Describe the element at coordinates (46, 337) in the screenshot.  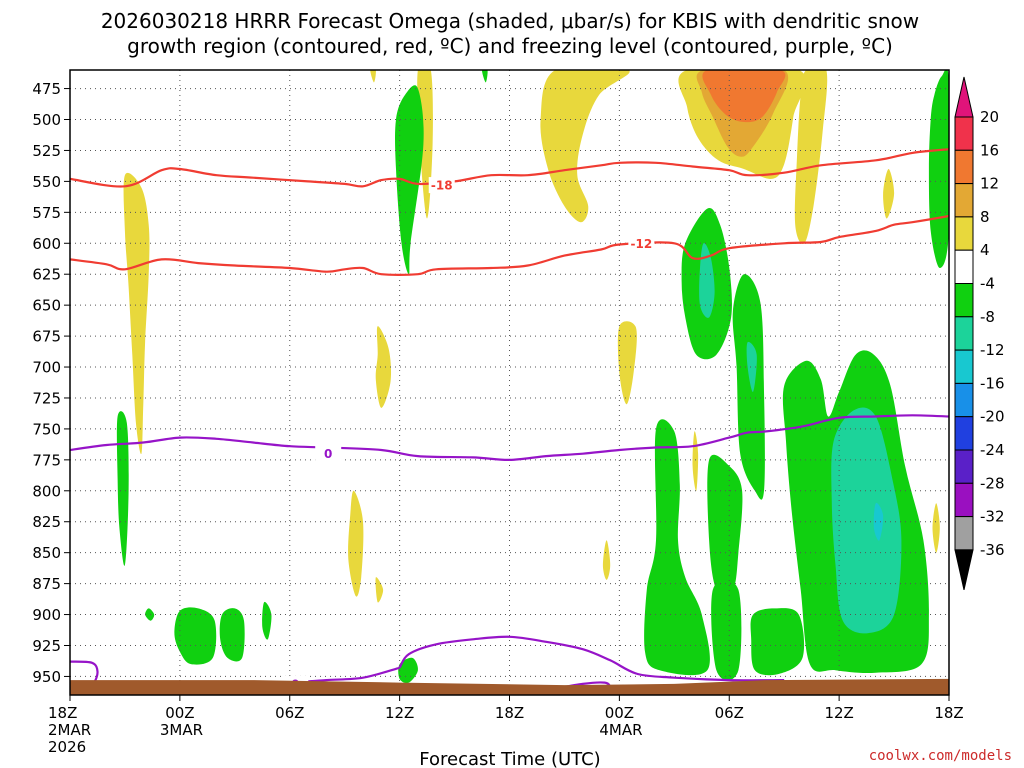
I see `y-tick-label: 675` at that location.